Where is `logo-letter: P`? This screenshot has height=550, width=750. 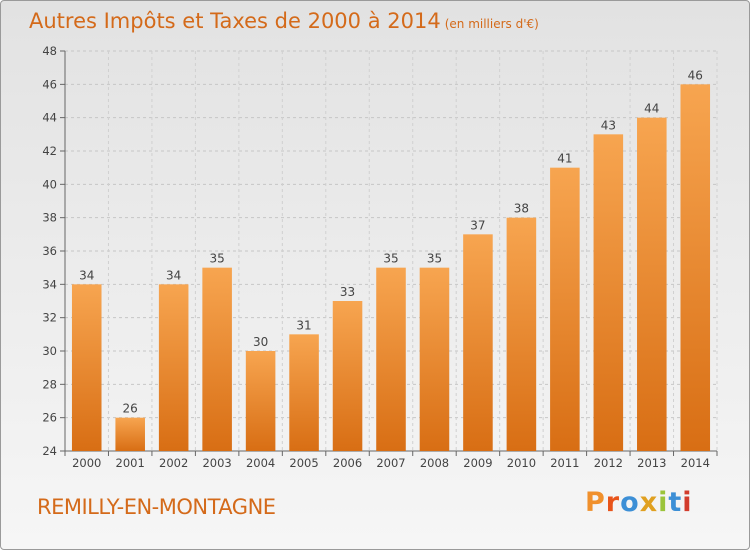 logo-letter: P is located at coordinates (595, 502).